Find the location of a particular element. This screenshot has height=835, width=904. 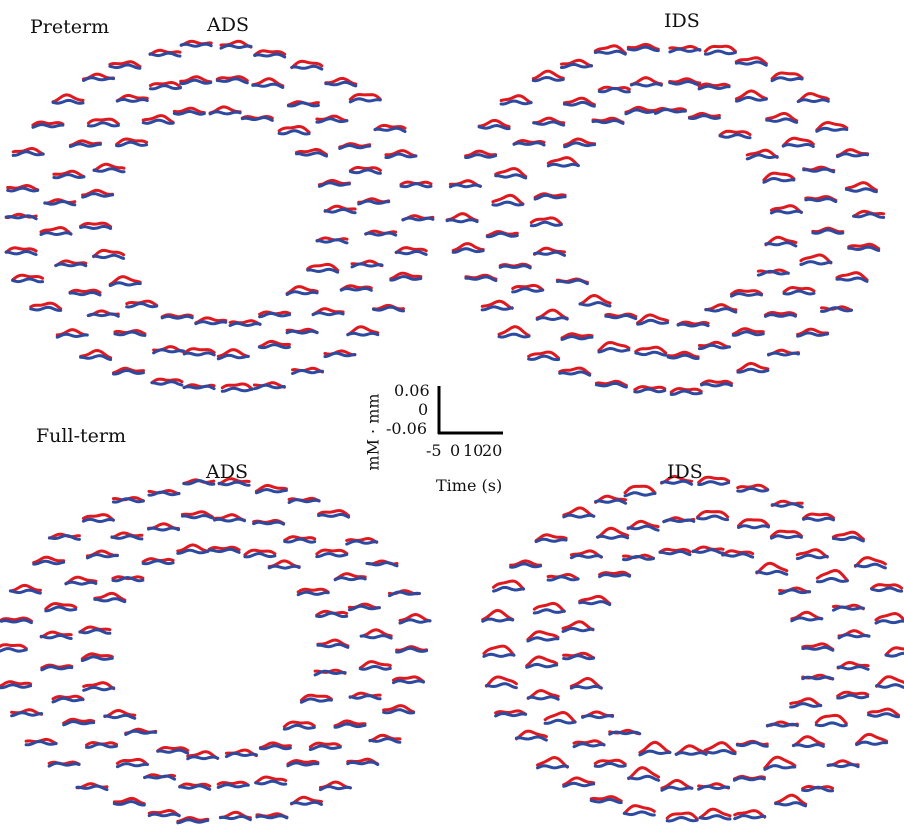

preterm-ads-title: ADS is located at coordinates (228, 25).